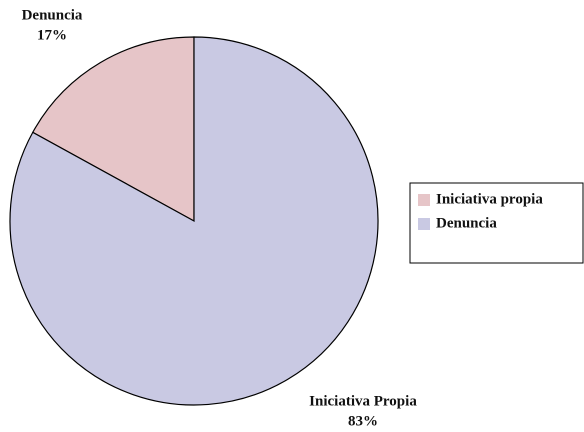 This screenshot has height=432, width=584. I want to click on legend-box, so click(496, 223).